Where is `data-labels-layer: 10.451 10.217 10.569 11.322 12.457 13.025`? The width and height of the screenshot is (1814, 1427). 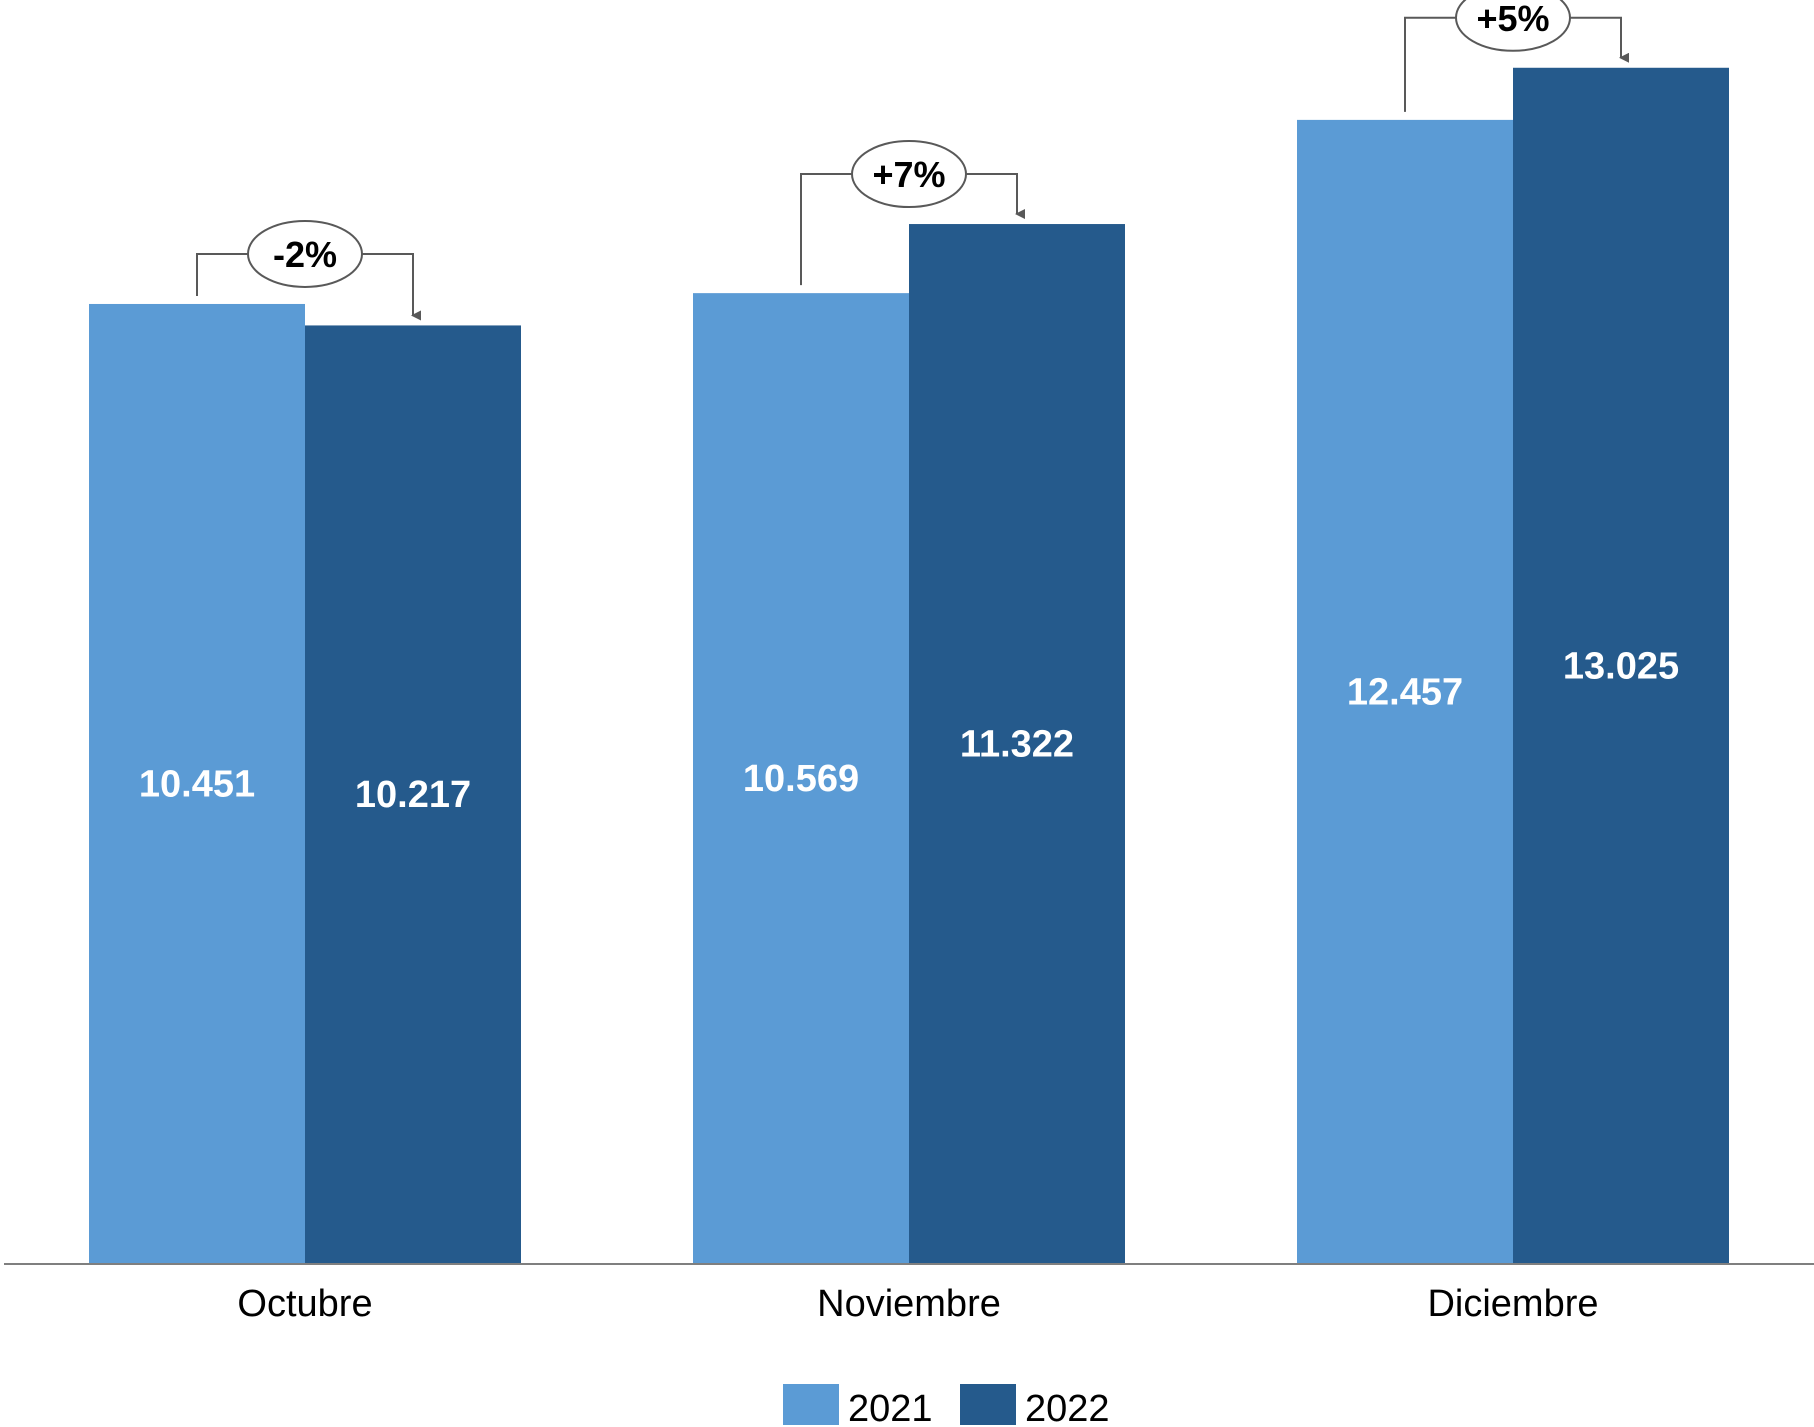 data-labels-layer: 10.451 10.217 10.569 11.322 12.457 13.025 is located at coordinates (909, 730).